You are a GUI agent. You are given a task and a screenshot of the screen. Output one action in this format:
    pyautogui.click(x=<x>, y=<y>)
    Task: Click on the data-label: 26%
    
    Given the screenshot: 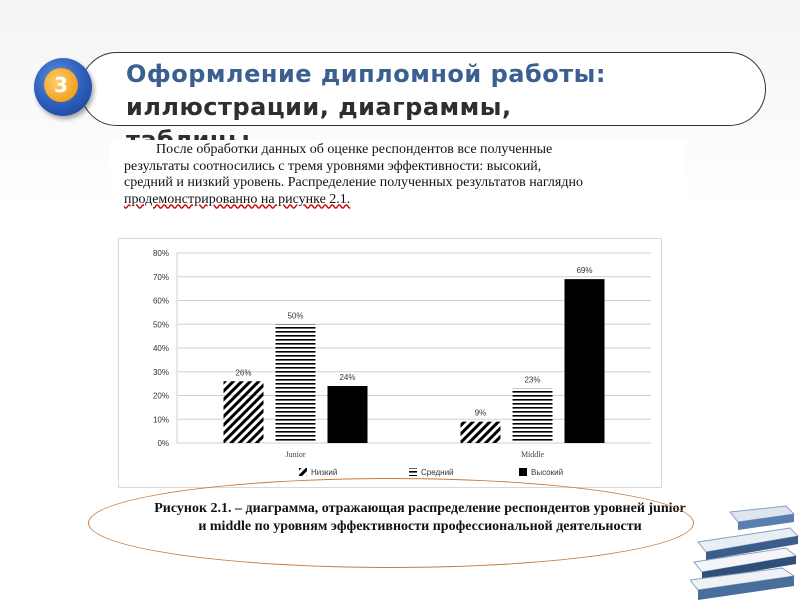 What is the action you would take?
    pyautogui.click(x=243, y=372)
    